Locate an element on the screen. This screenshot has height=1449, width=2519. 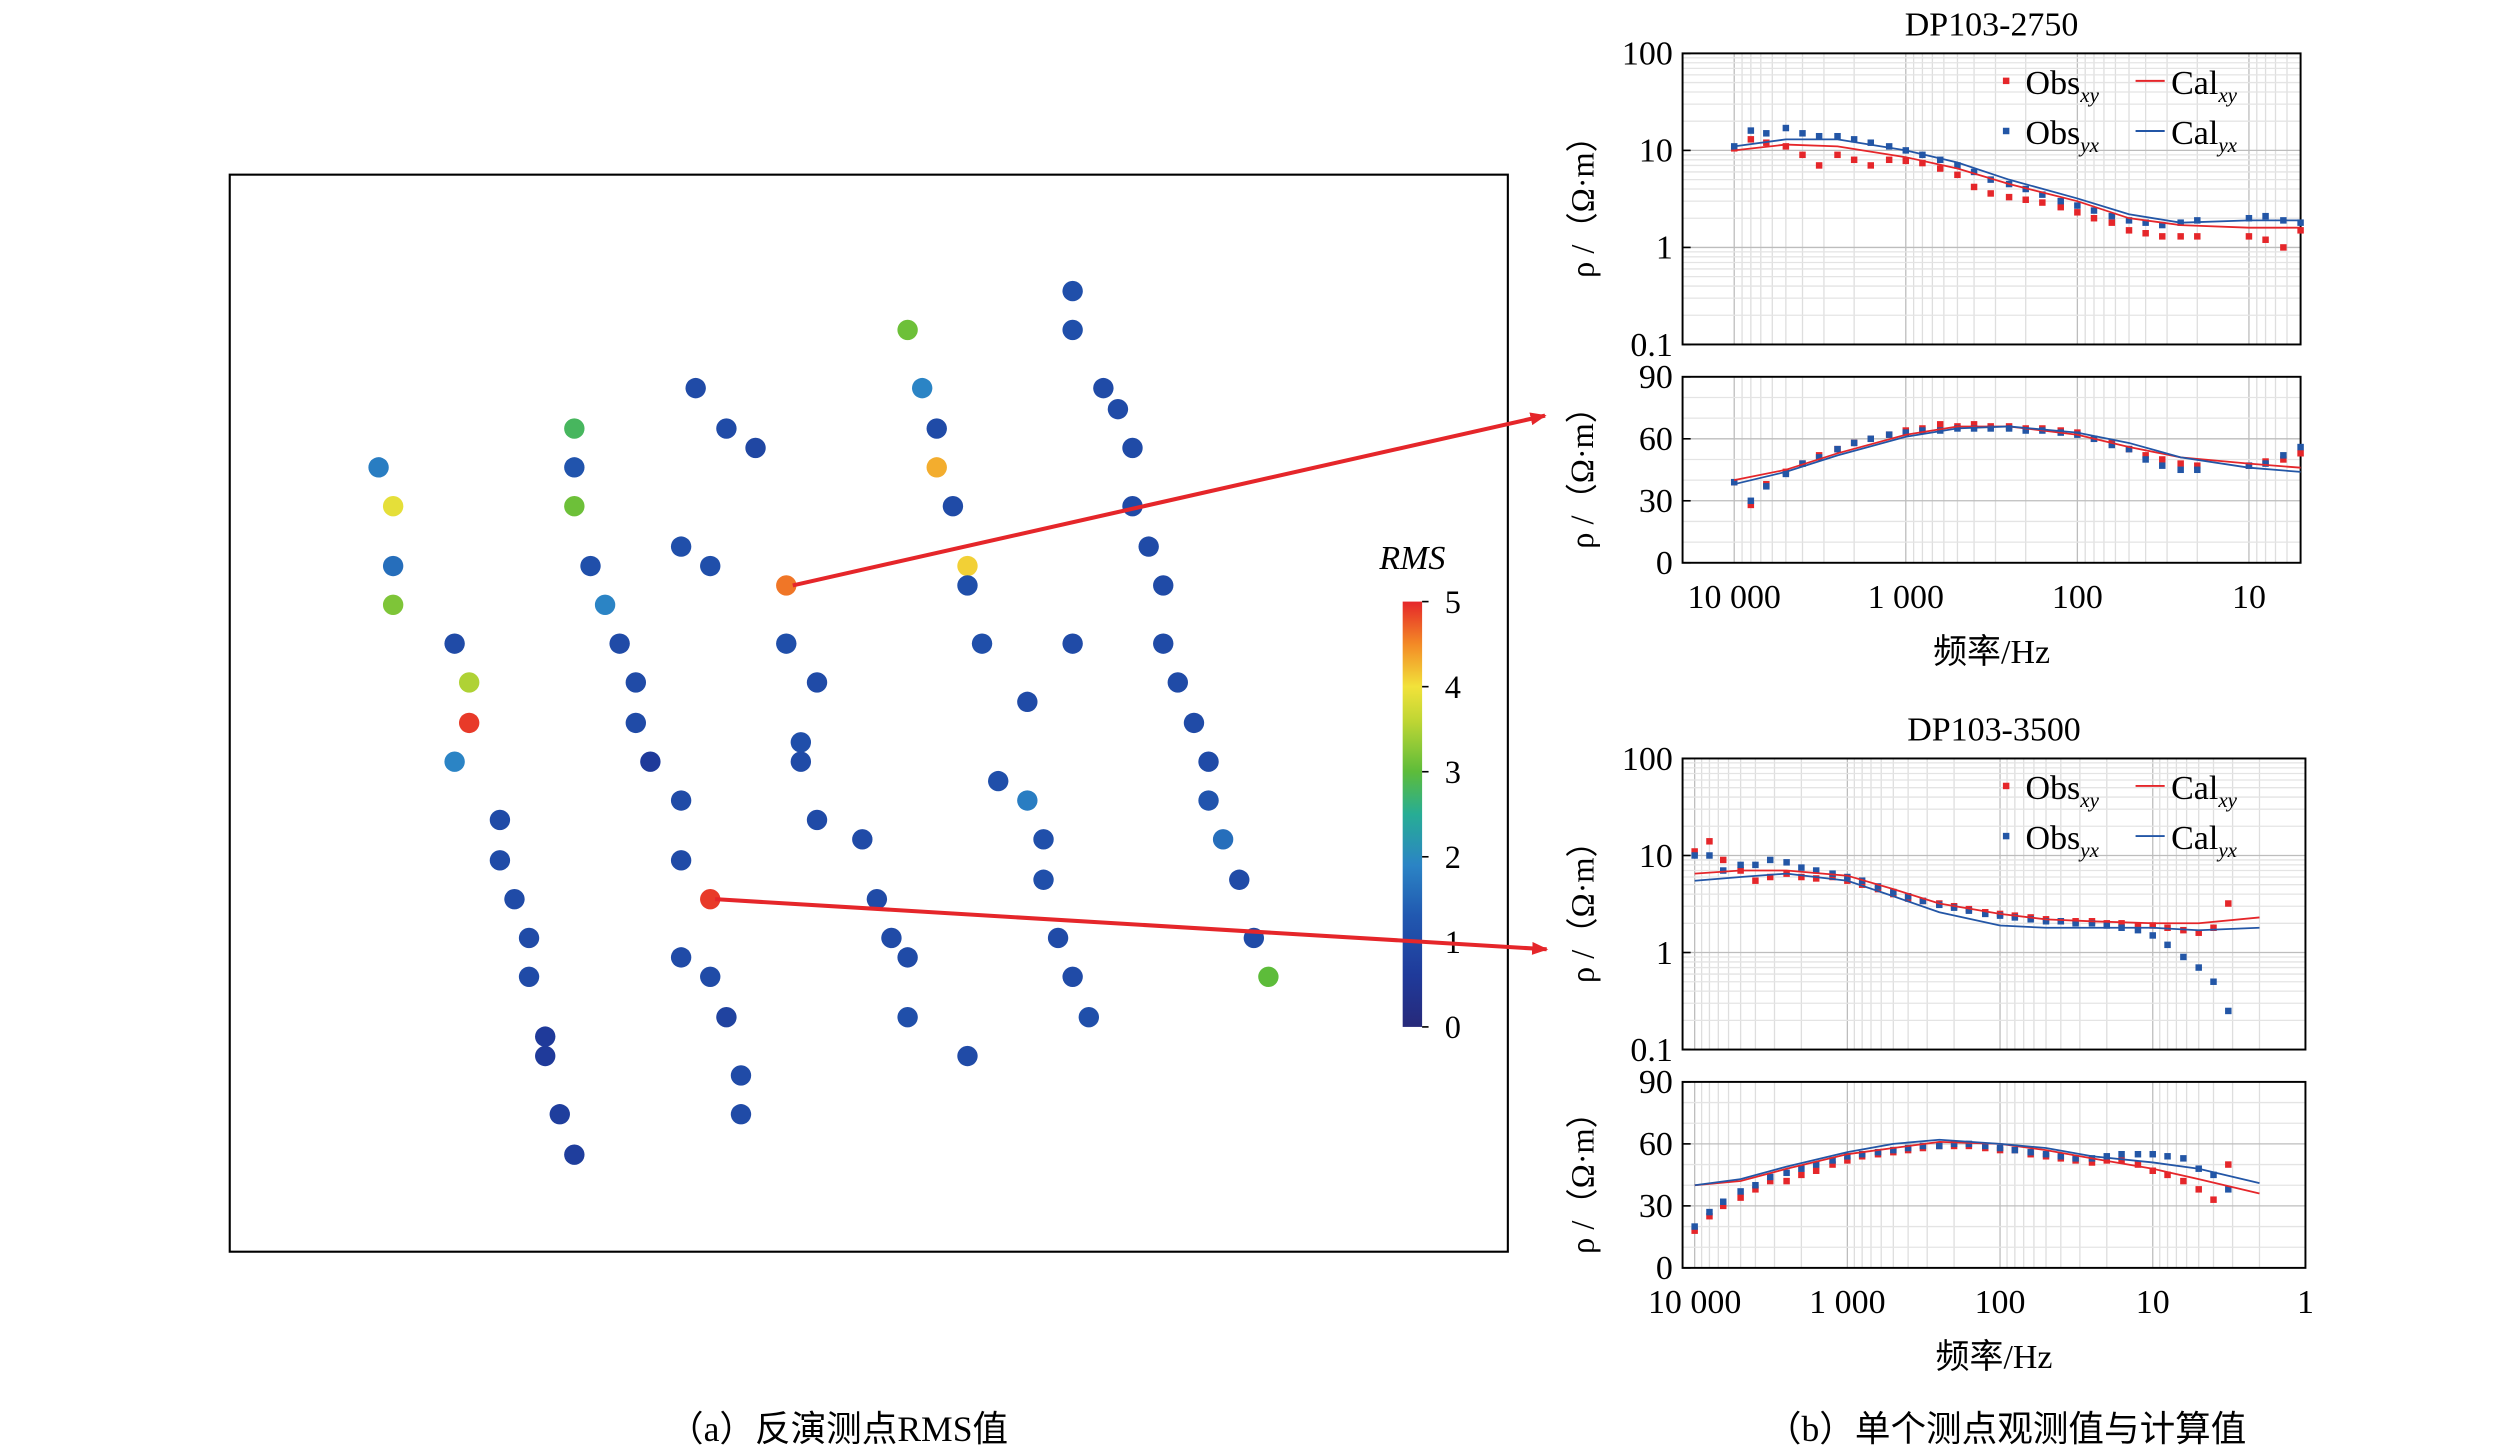
colorbar-title: RMS is located at coordinates (1411, 558).